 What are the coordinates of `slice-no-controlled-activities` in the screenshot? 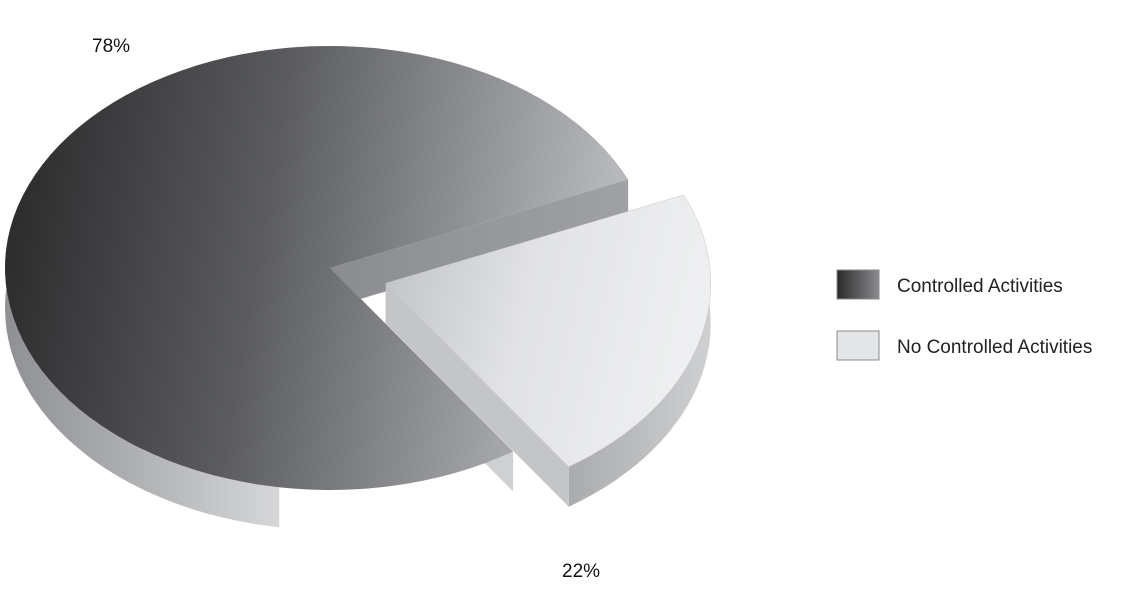 It's located at (548, 331).